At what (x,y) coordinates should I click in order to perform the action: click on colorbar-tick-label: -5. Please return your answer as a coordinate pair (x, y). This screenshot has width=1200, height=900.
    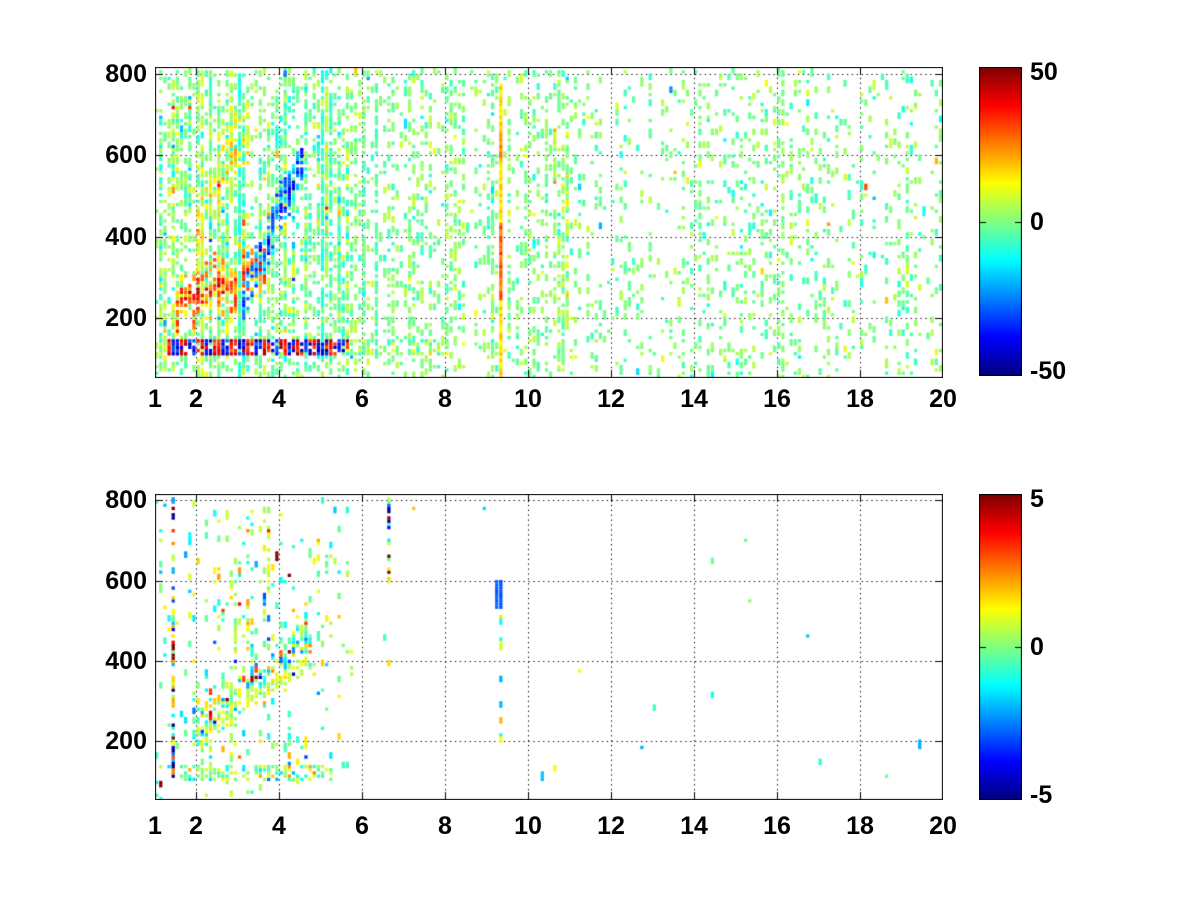
    Looking at the image, I should click on (1041, 795).